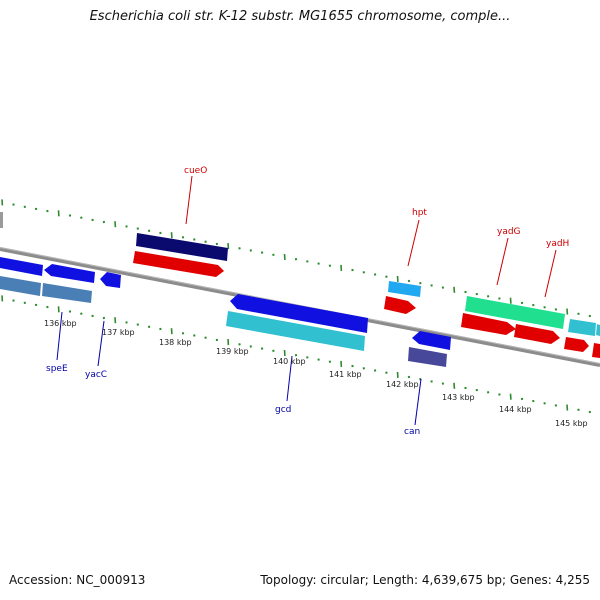 The height and width of the screenshot is (600, 600). I want to click on feature-yadG, so click(488, 324).